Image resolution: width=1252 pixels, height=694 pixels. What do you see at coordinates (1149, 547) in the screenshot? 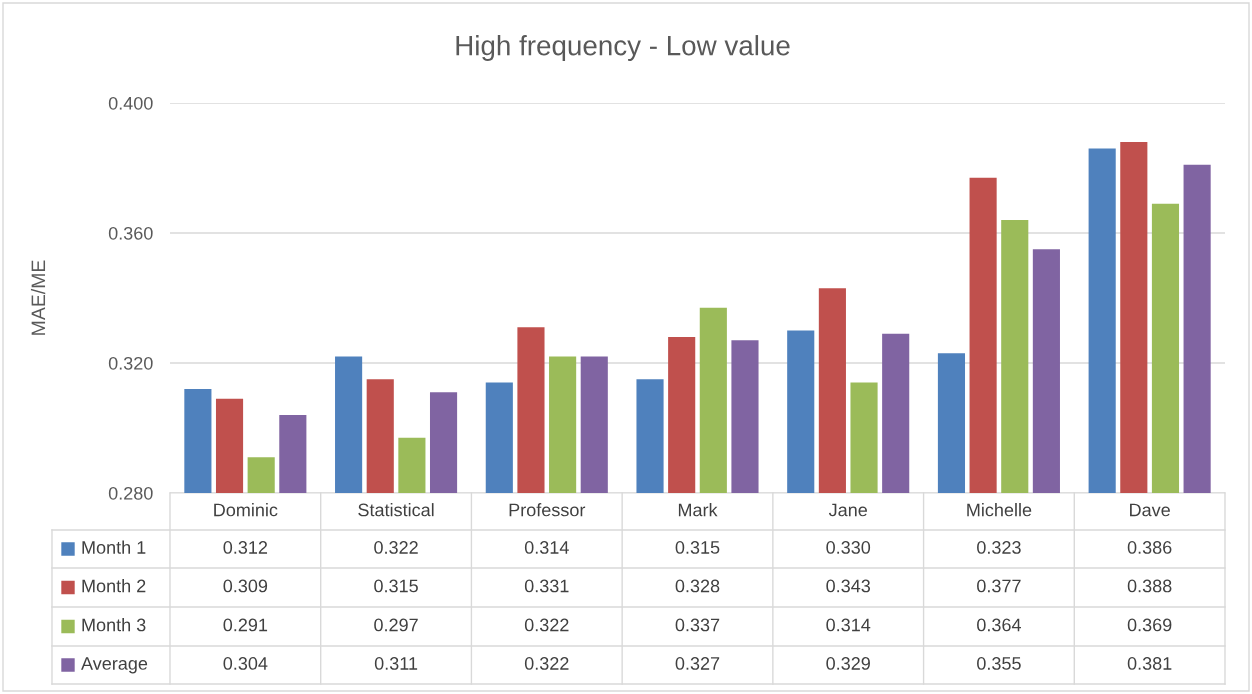
I see `data-label: 0.386` at bounding box center [1149, 547].